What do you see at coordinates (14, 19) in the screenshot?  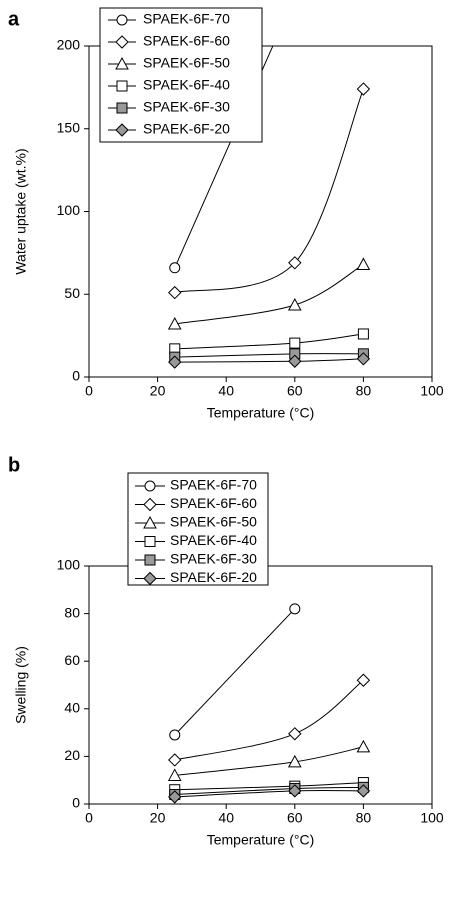 I see `panel-label: a` at bounding box center [14, 19].